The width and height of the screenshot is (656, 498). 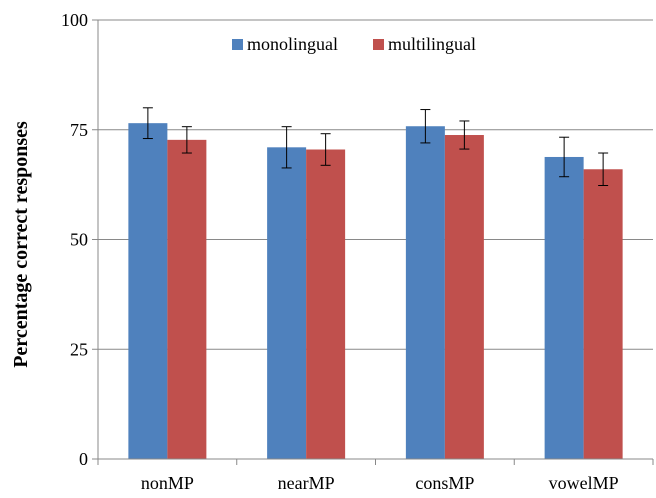 I want to click on legend-label-monolingual: monolingual, so click(x=292, y=44).